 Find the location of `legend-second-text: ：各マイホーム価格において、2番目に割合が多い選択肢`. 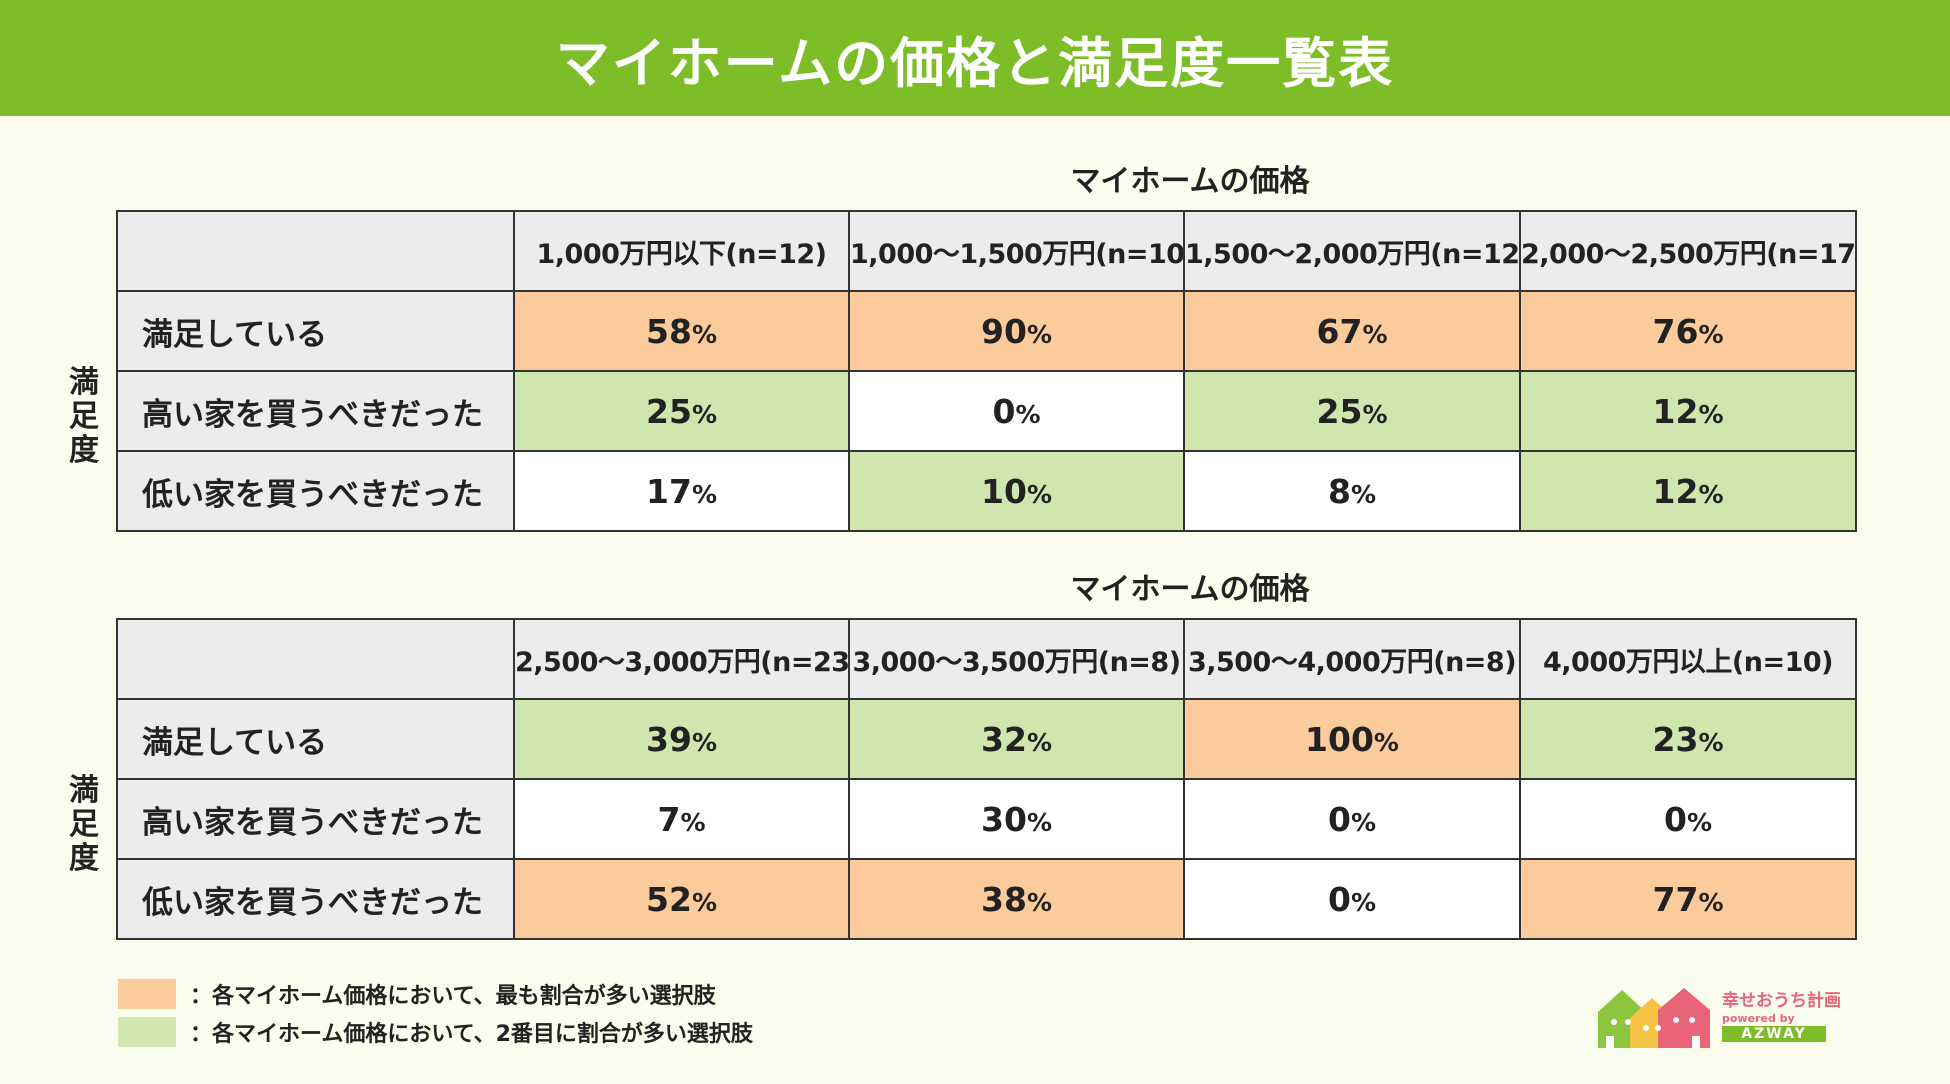

legend-second-text: ：各マイホーム価格において、2番目に割合が多い選択肢 is located at coordinates (471, 1034).